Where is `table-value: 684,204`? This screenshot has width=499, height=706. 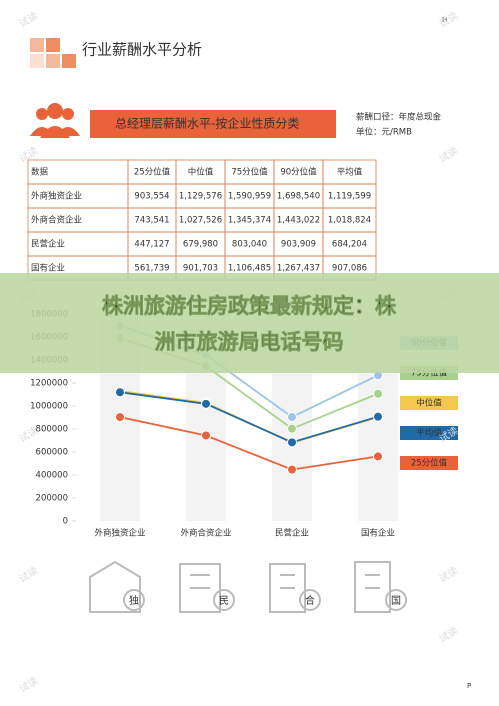
table-value: 684,204 is located at coordinates (349, 245).